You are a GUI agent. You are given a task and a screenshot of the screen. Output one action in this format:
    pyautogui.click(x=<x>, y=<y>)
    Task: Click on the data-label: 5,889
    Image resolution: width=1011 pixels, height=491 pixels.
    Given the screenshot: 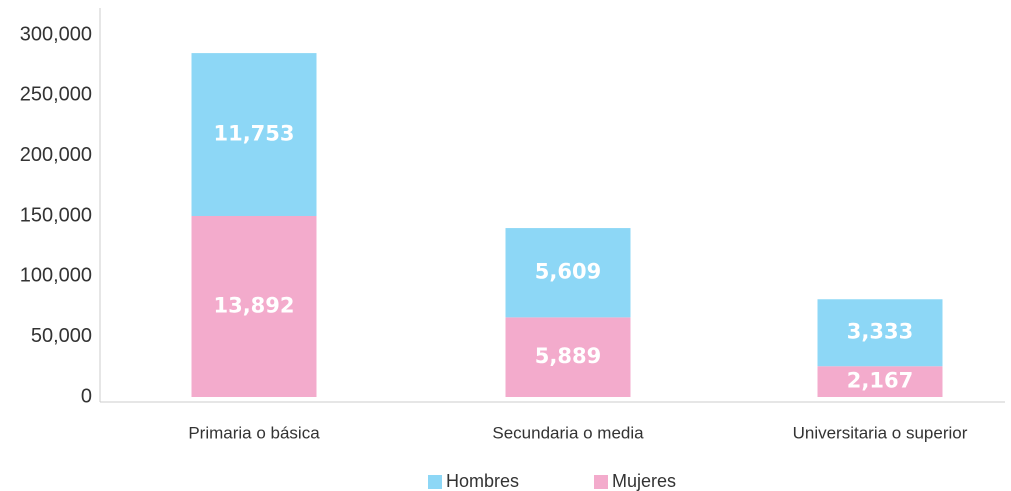 What is the action you would take?
    pyautogui.click(x=568, y=356)
    